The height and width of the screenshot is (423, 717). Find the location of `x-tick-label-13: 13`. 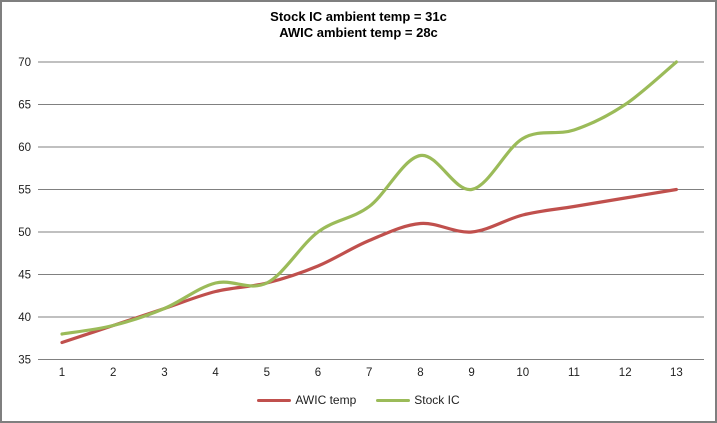

x-tick-label-13: 13 is located at coordinates (676, 373).